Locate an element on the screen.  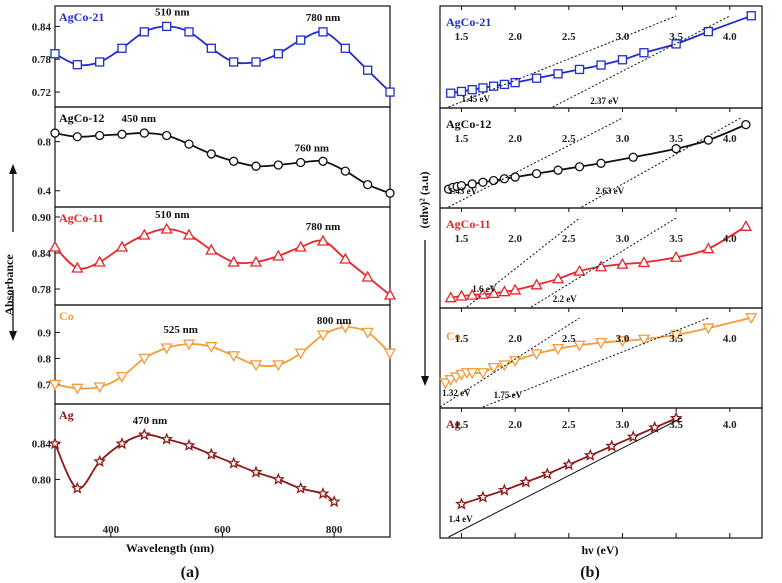
peak-annotation: 450 nm is located at coordinates (138, 119).